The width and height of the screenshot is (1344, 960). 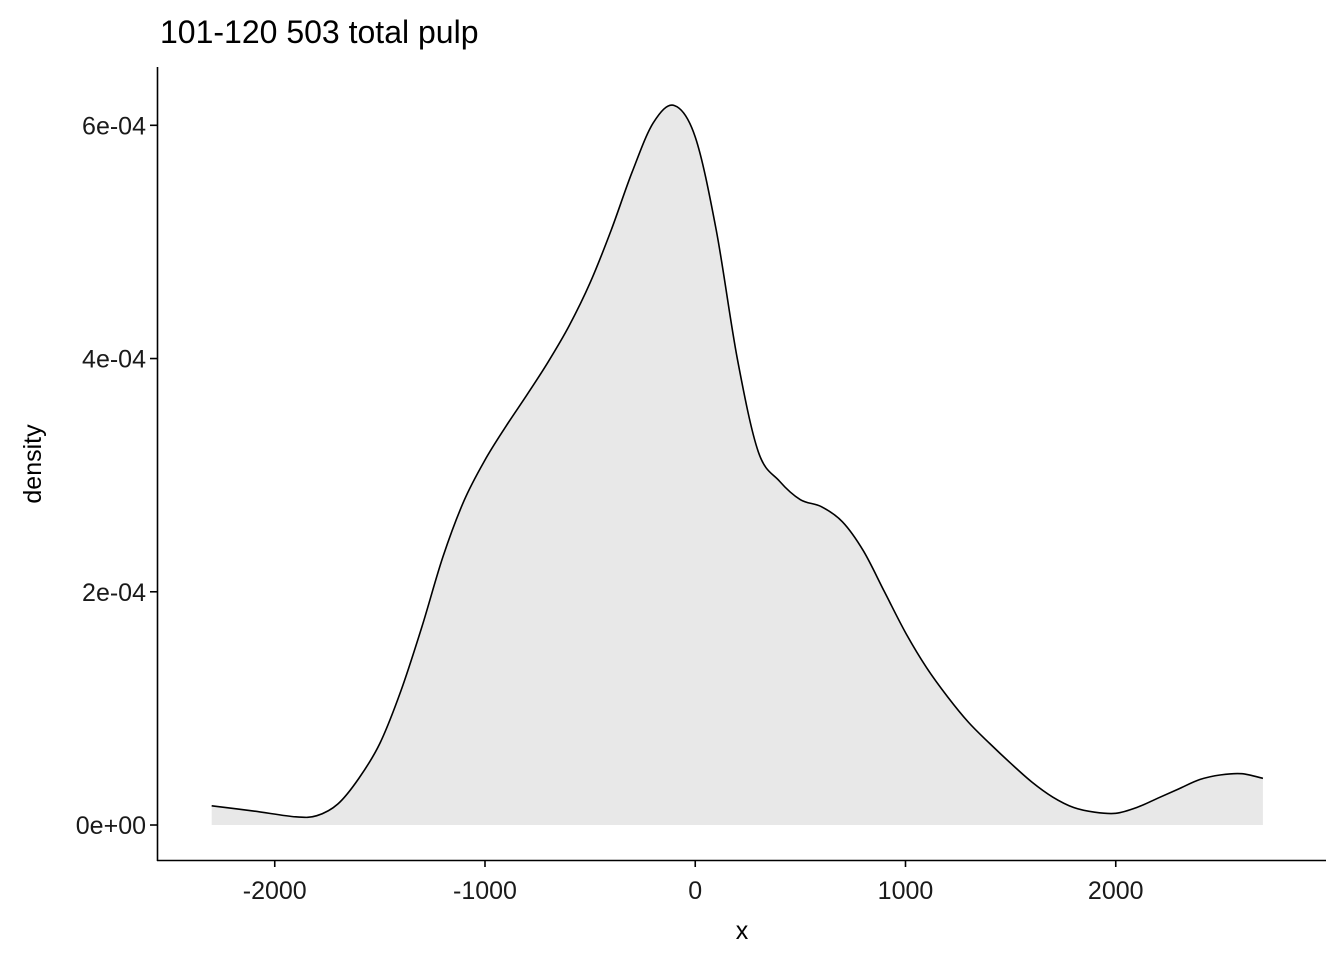 I want to click on y-tick-label: 0e+00, so click(x=111, y=826).